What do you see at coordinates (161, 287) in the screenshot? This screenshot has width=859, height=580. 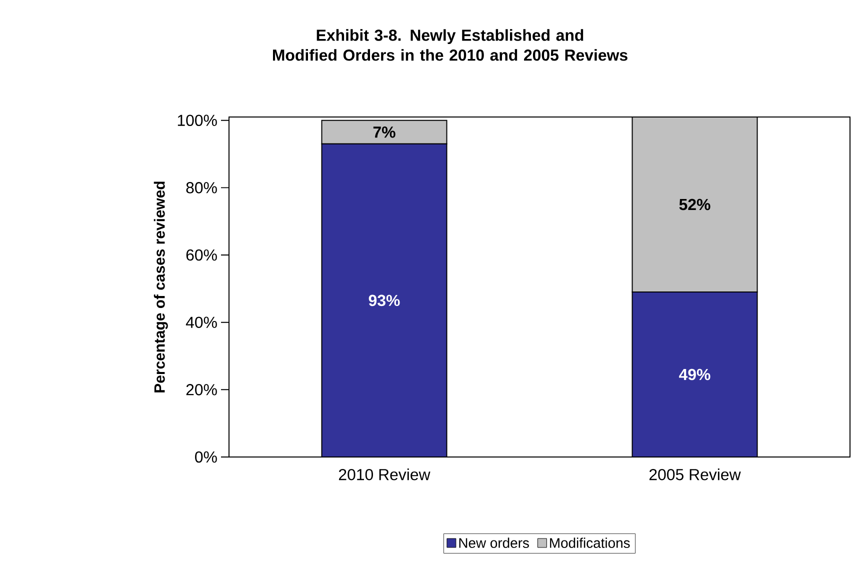 I see `y-axis-title: Percentage of cases reviewed` at bounding box center [161, 287].